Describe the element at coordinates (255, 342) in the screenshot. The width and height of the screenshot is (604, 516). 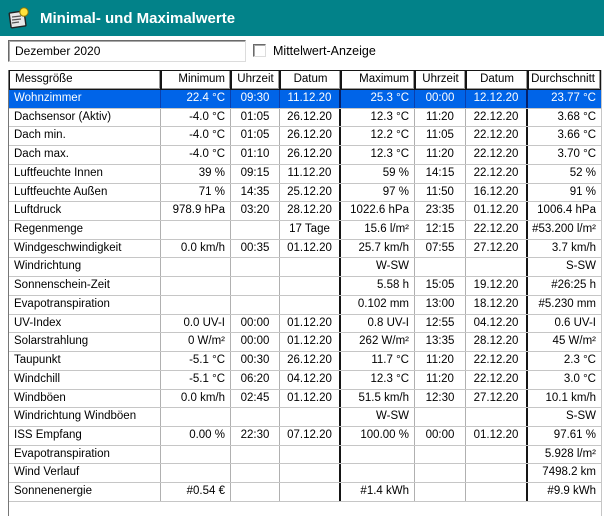
I see `cell-uhrzeit-min: 00:00` at that location.